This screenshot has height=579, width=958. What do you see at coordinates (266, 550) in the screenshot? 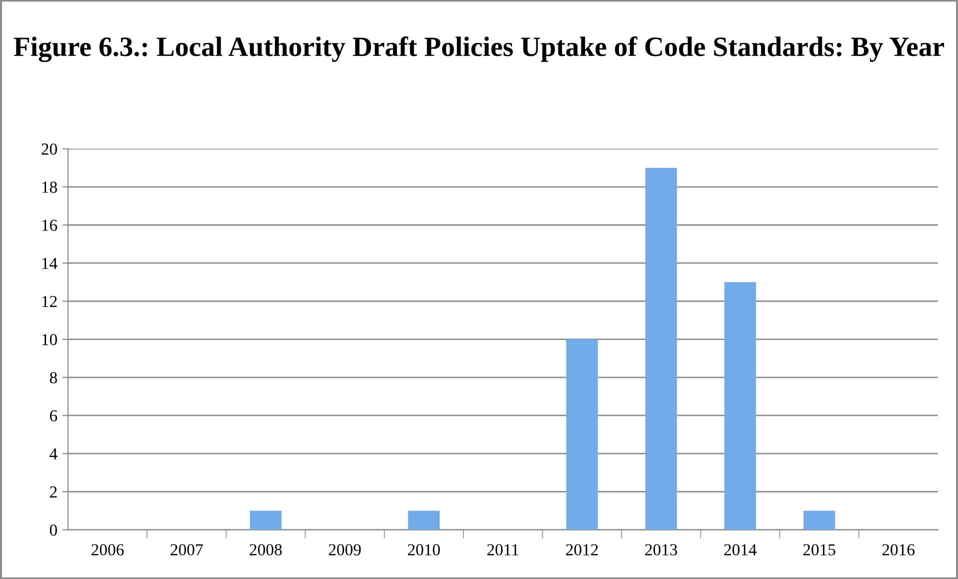
I see `x-tick-label: 2008` at bounding box center [266, 550].